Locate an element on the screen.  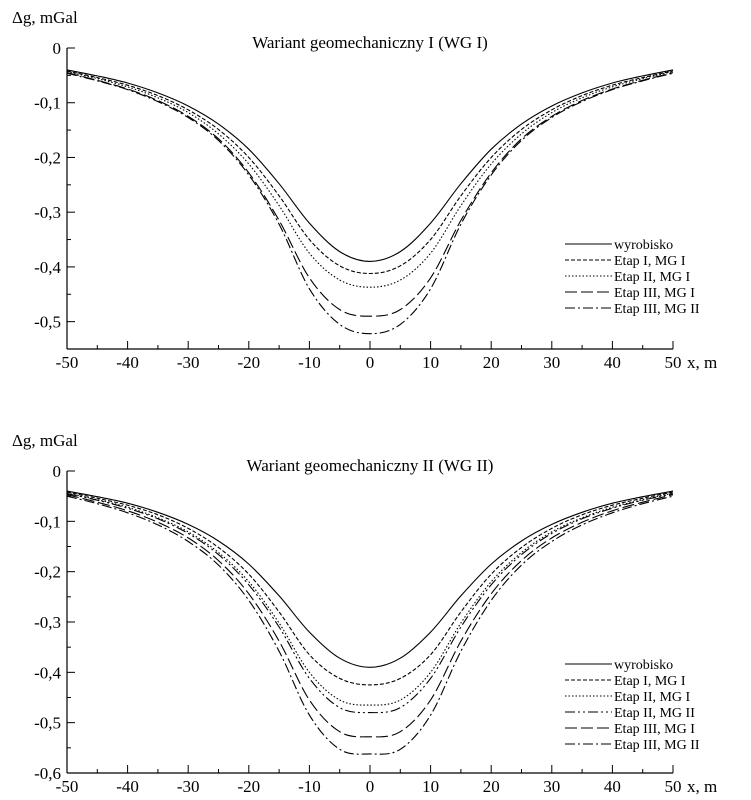
chart2-x-tick-label: 20 is located at coordinates (491, 786).